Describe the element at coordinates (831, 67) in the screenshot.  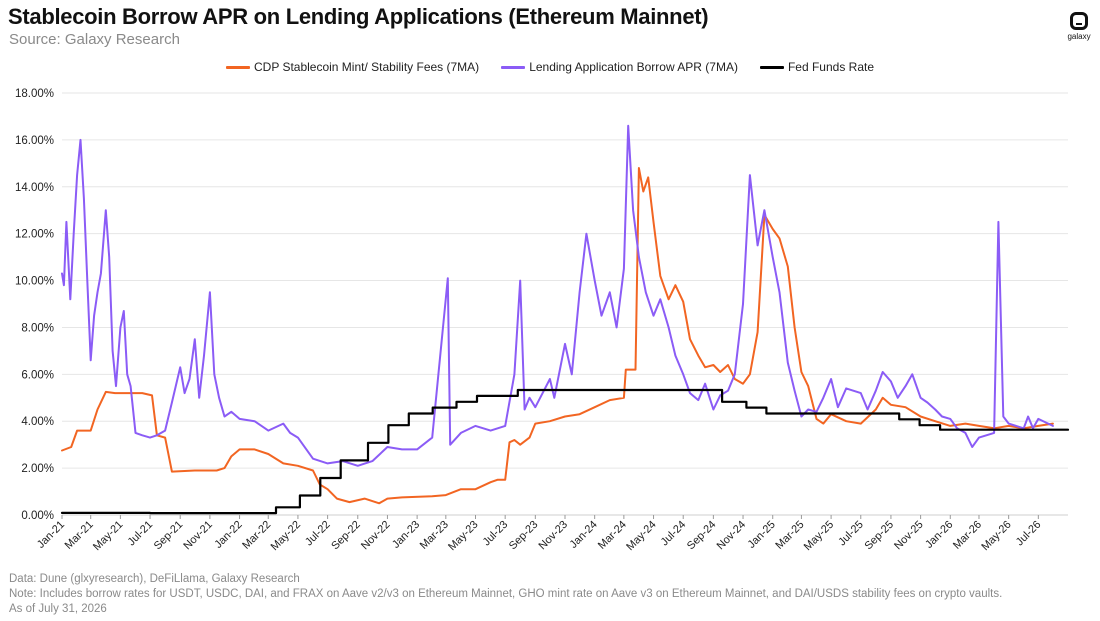
I see `legend-label-fed: Fed Funds Rate` at that location.